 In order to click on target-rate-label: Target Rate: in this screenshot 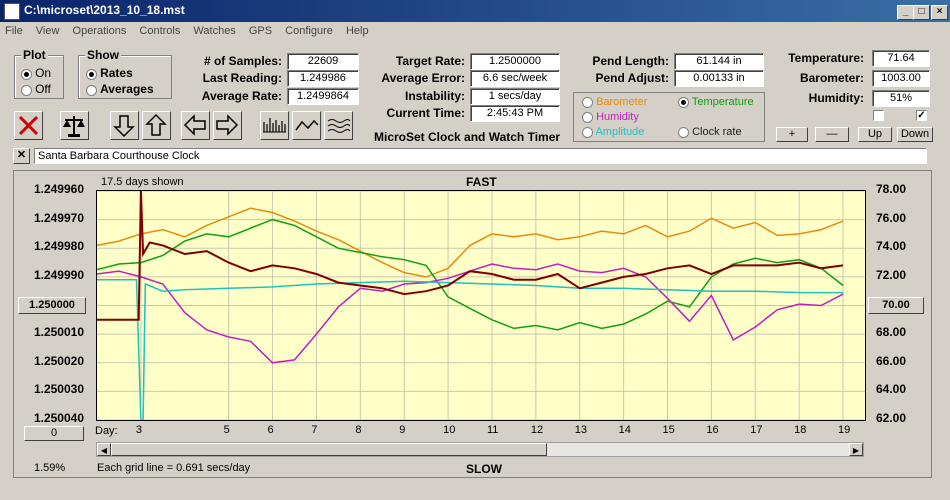, I will do `click(430, 61)`.